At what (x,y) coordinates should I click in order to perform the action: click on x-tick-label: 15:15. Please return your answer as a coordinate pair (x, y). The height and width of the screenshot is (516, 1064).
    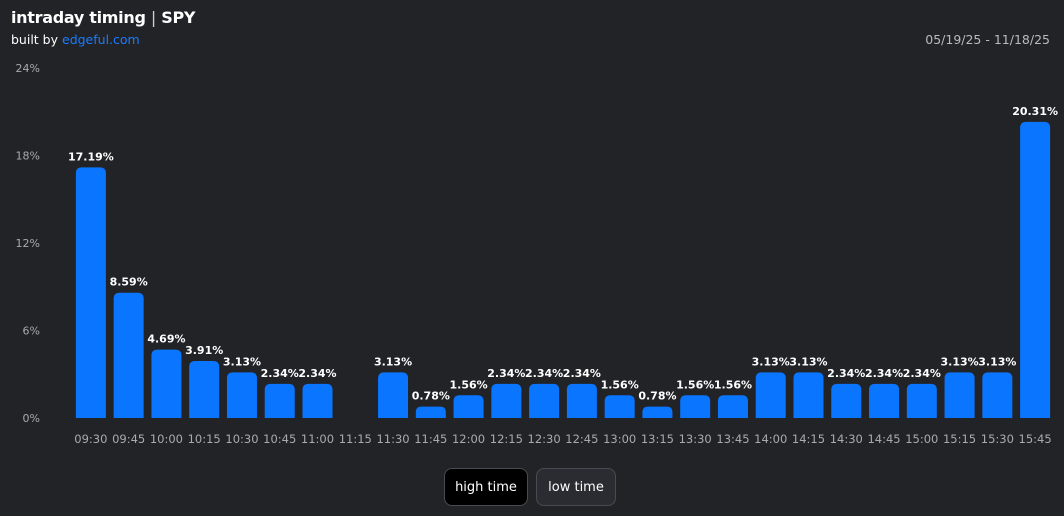
    Looking at the image, I should click on (959, 439).